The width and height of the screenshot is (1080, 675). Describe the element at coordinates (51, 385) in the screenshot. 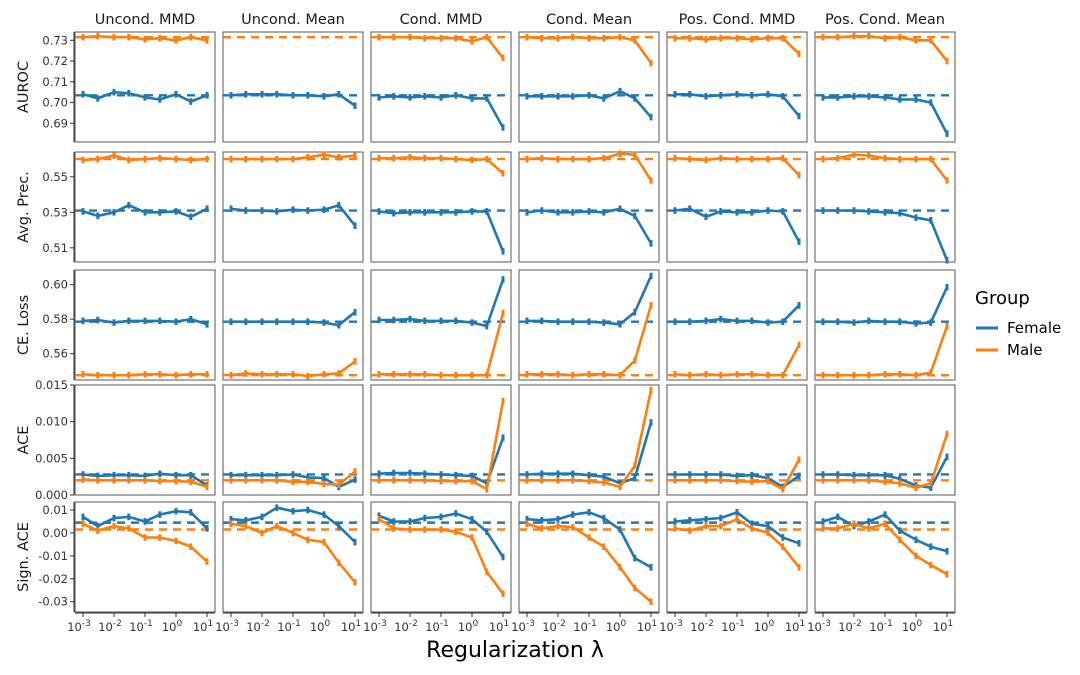

I see `y-tick-label: 0.015` at that location.